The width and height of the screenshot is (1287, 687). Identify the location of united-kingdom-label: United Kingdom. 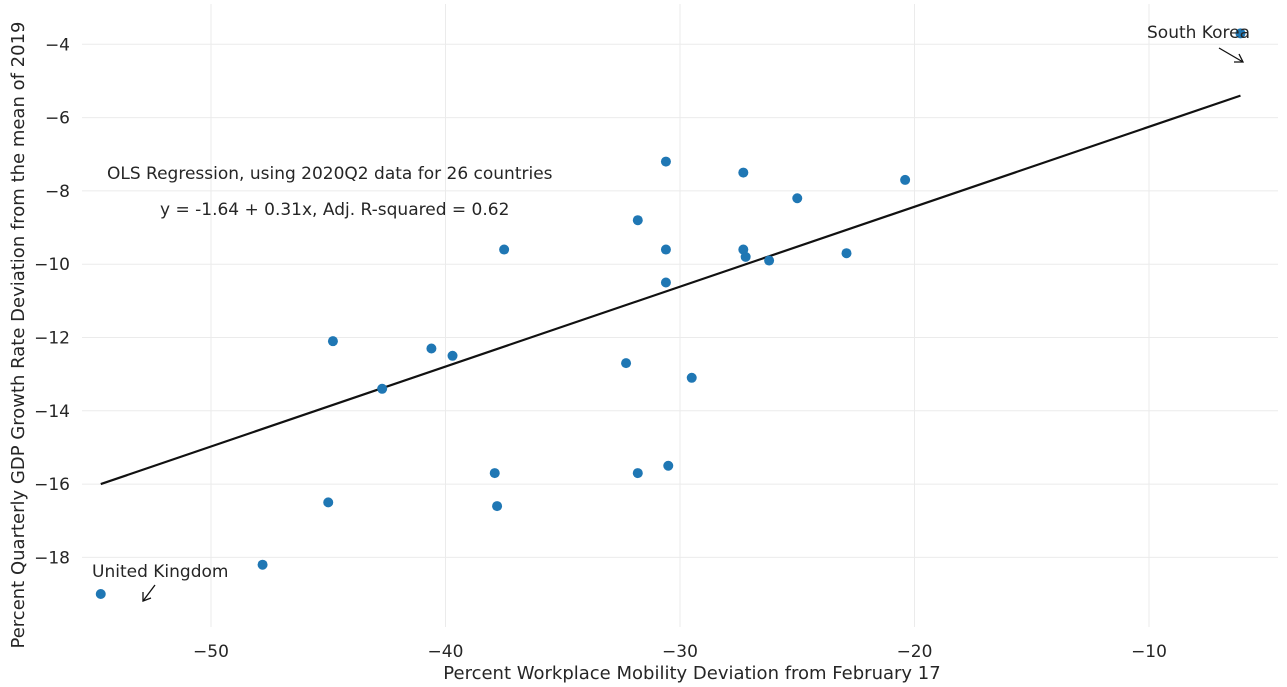
(160, 572).